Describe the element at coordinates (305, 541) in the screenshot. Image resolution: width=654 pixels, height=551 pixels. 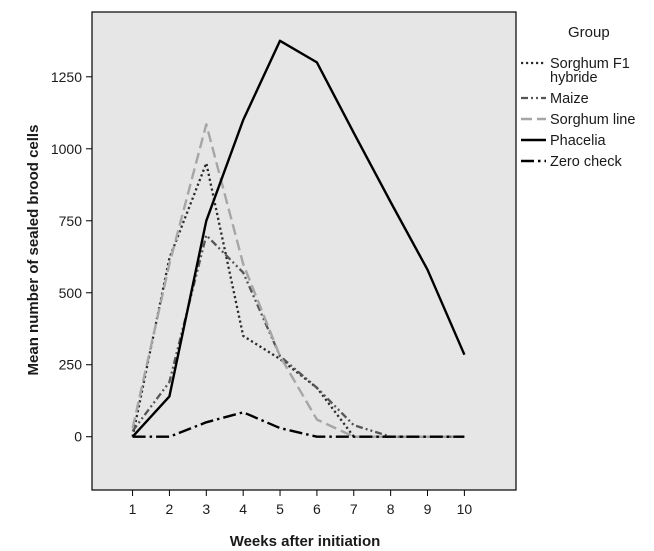
I see `x-axis-title: Weeks after initiation` at that location.